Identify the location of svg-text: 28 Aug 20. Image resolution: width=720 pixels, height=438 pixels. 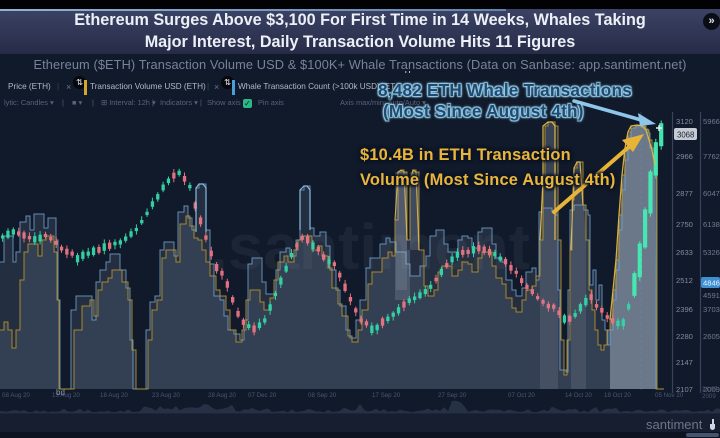
(222, 395).